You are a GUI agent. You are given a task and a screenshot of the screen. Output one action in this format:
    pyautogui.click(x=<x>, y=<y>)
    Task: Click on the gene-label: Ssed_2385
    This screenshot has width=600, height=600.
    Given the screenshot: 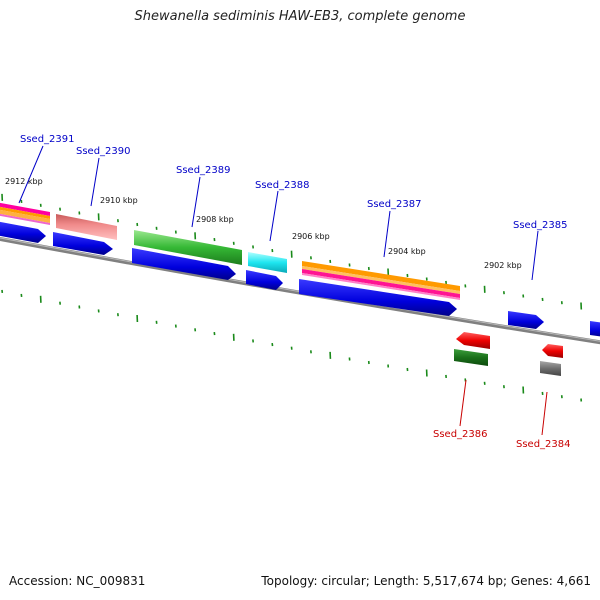 What is the action you would take?
    pyautogui.click(x=540, y=225)
    